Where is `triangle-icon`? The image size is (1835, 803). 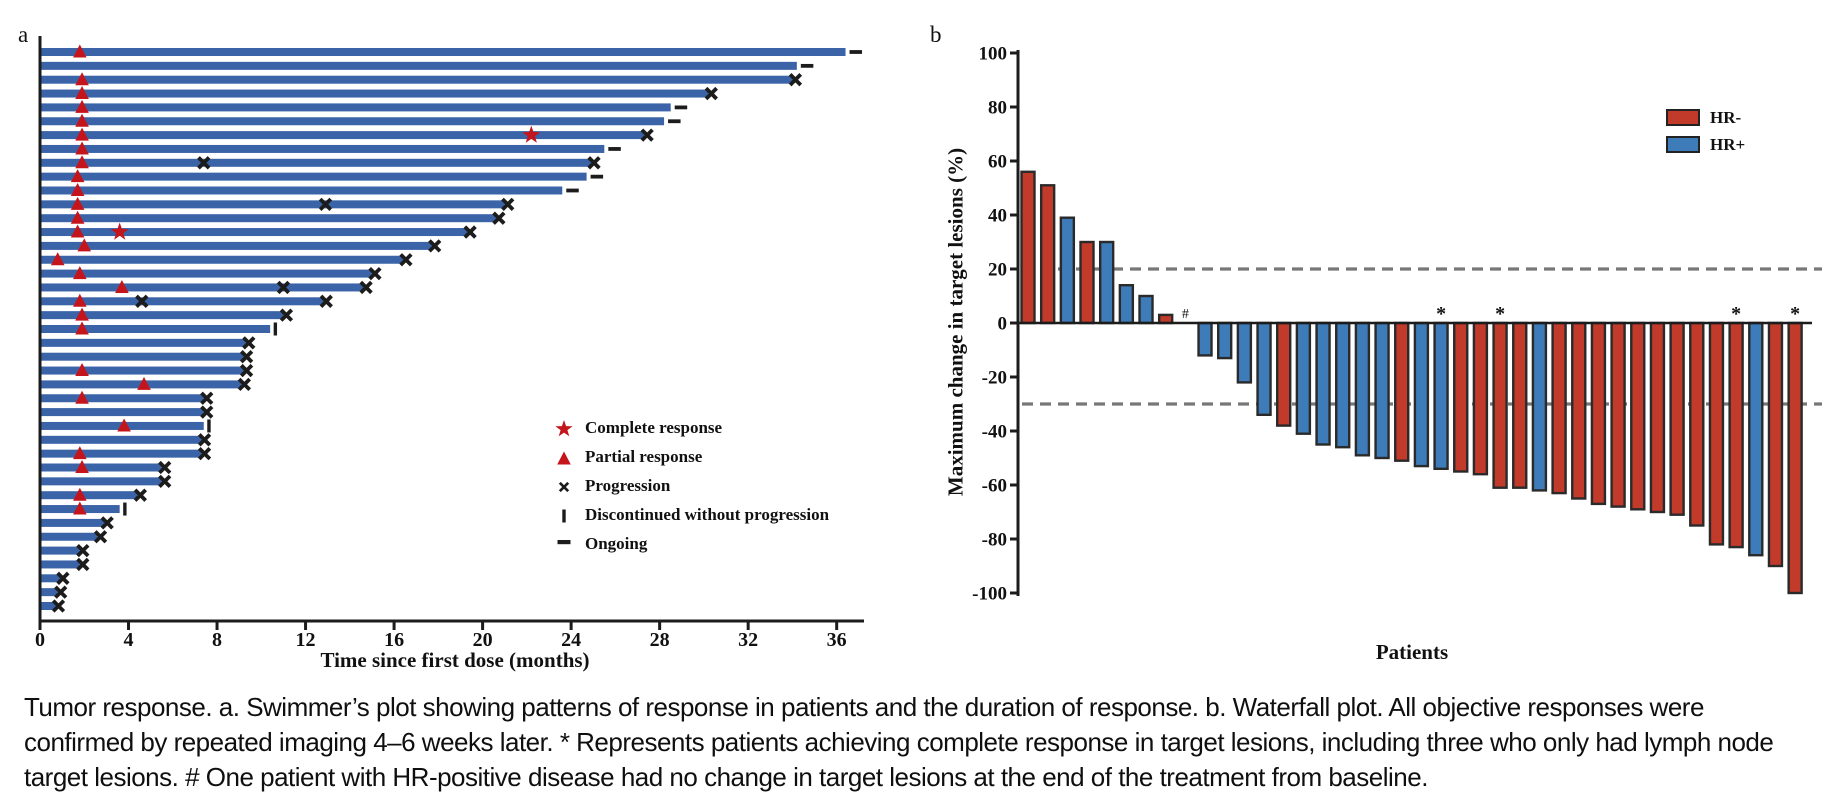 triangle-icon is located at coordinates (564, 457).